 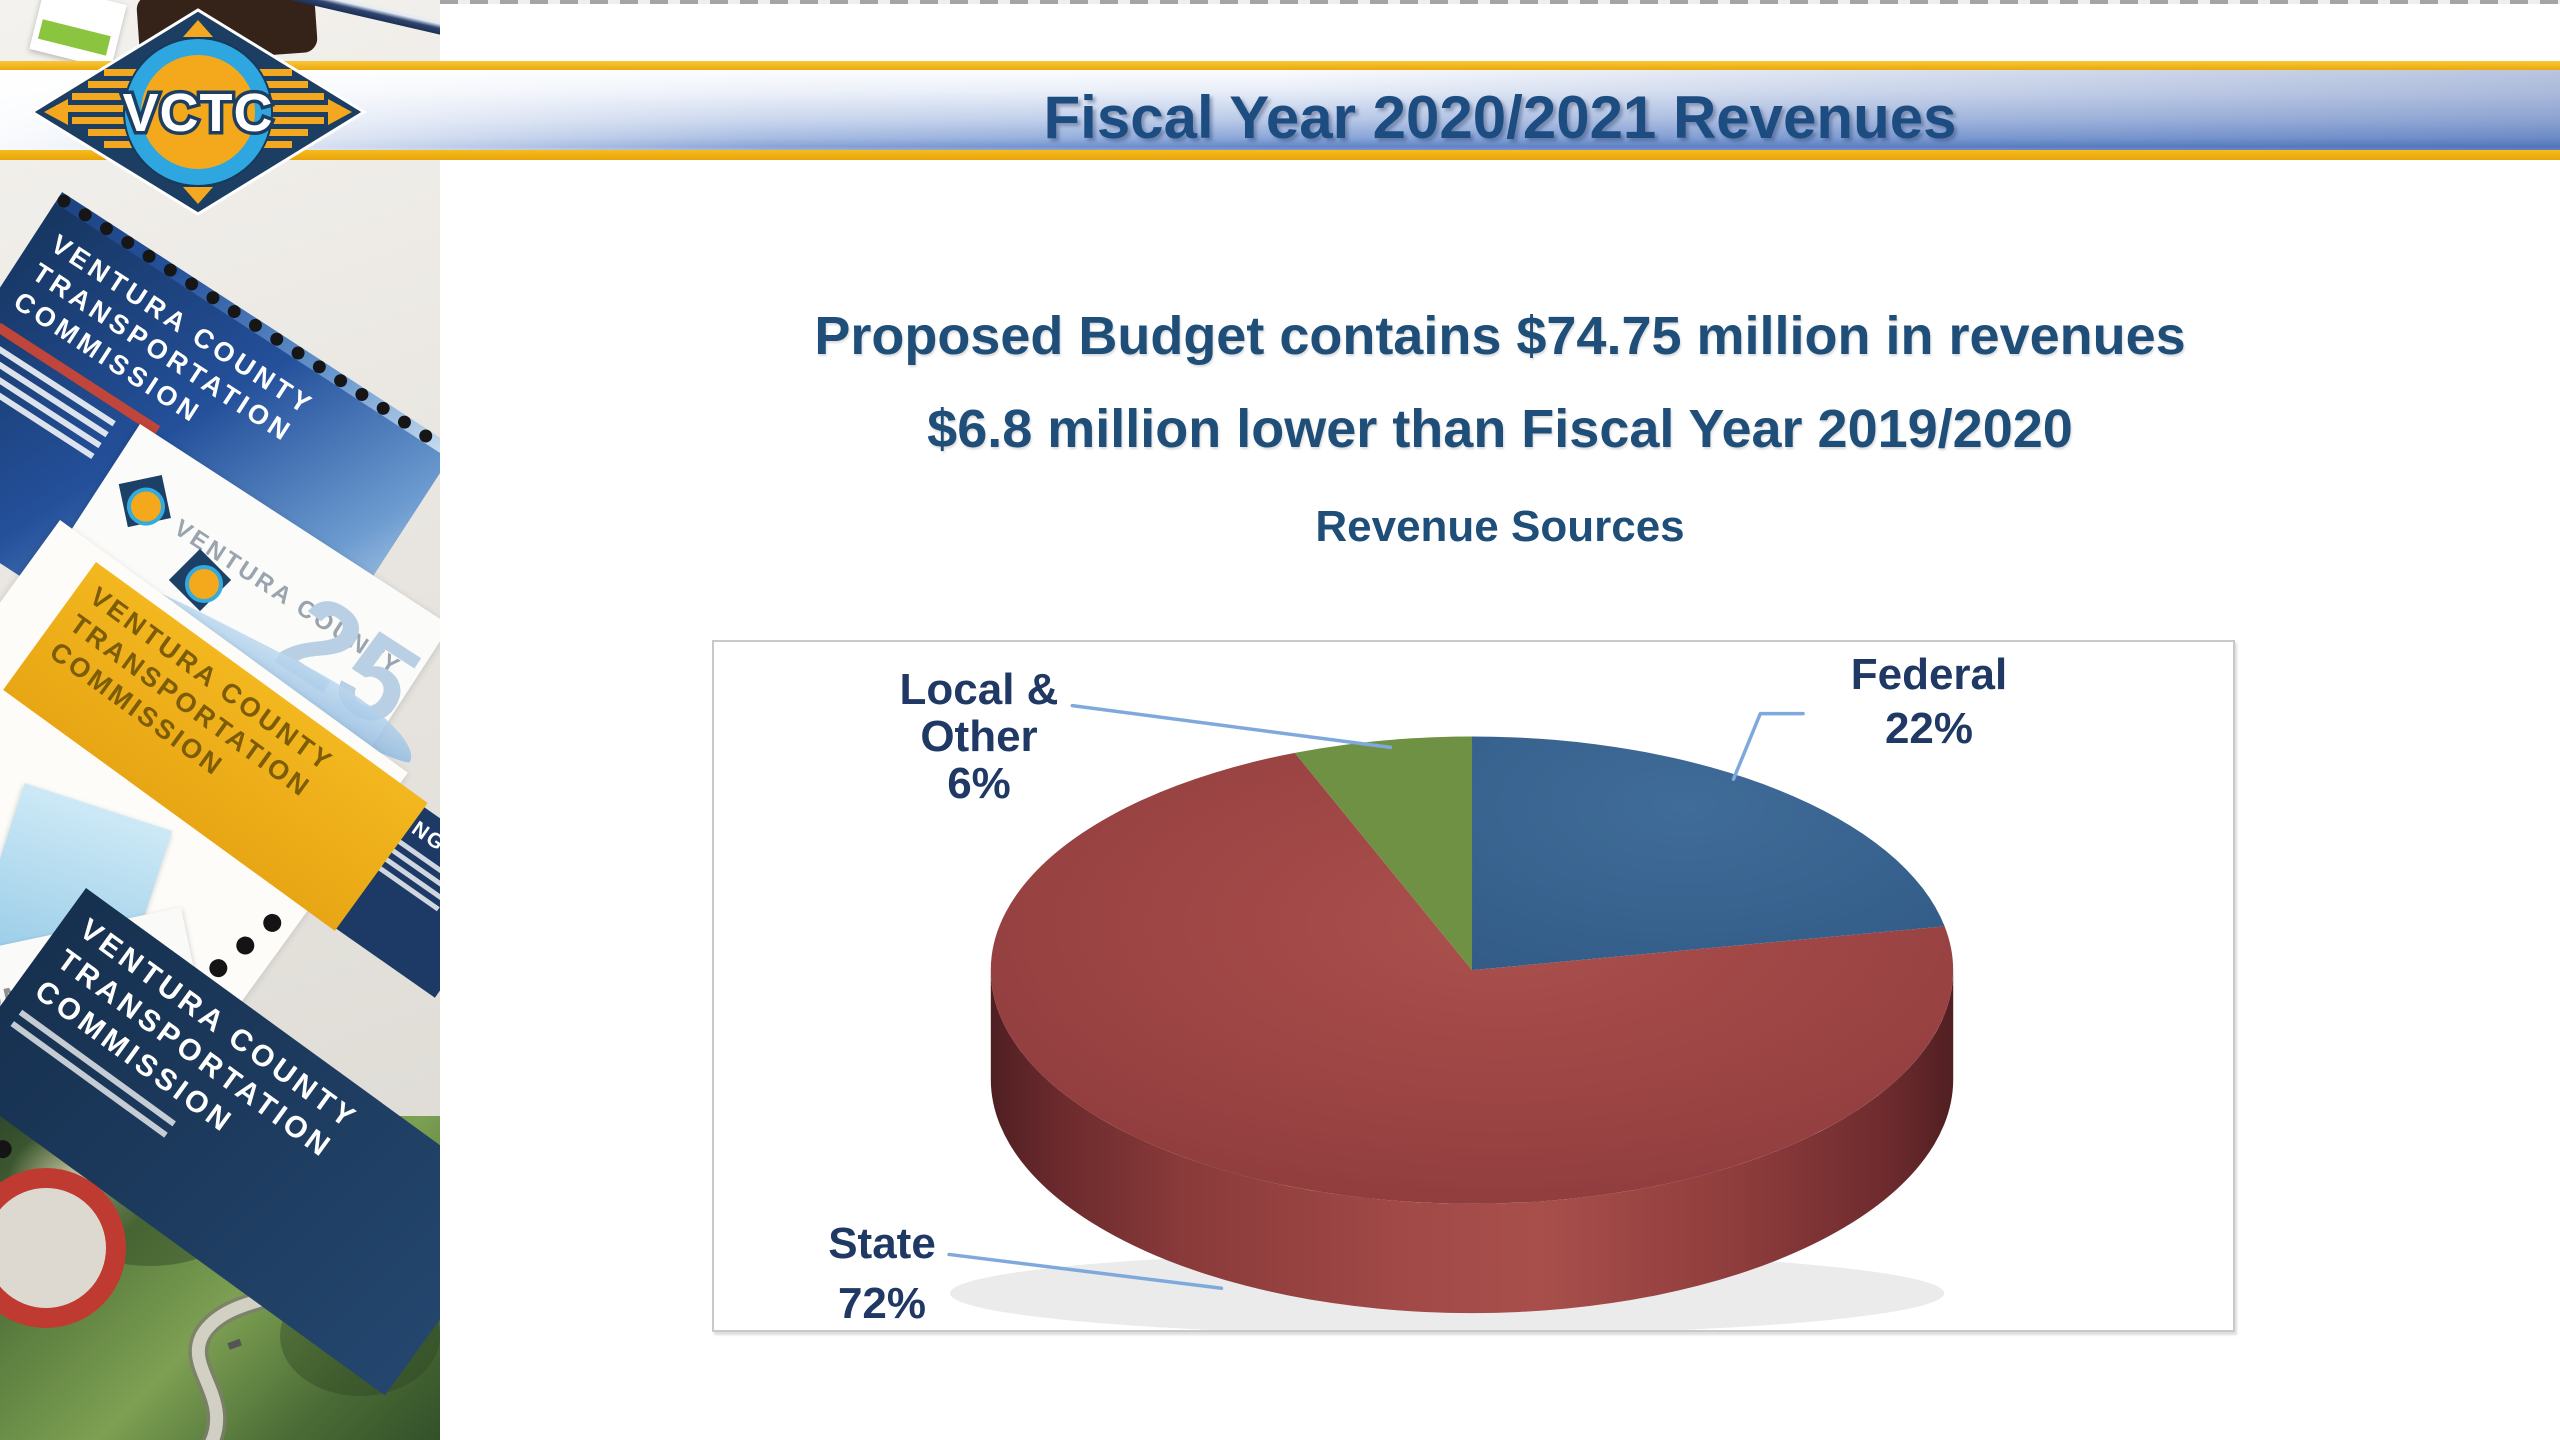 I want to click on callout-state: State 72%, so click(x=882, y=1273).